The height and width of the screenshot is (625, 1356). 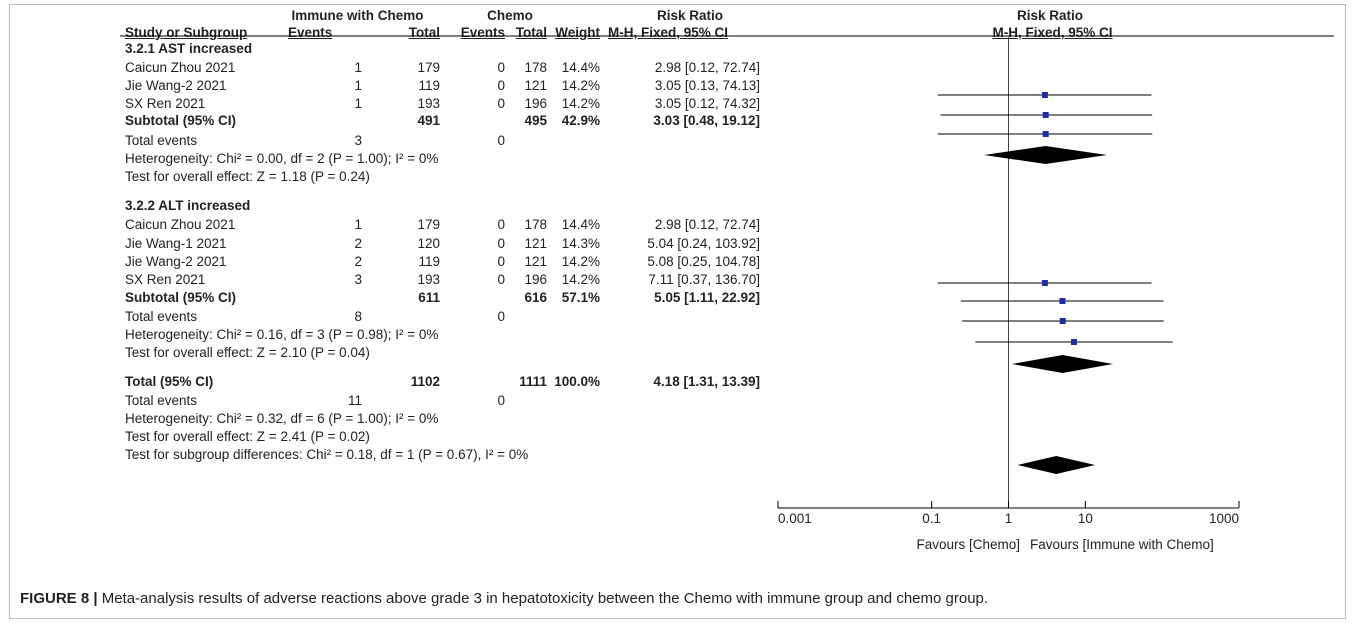 What do you see at coordinates (704, 279) in the screenshot?
I see `risk-ratio-ci: 7.11 [0.37, 136.70]` at bounding box center [704, 279].